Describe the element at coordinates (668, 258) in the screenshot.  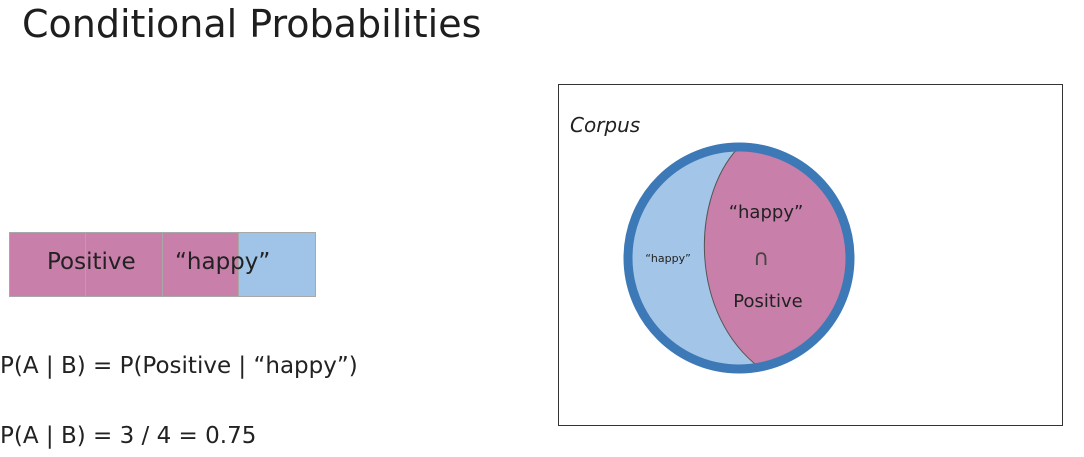
I see `venn-label-happy-left: “happy”` at that location.